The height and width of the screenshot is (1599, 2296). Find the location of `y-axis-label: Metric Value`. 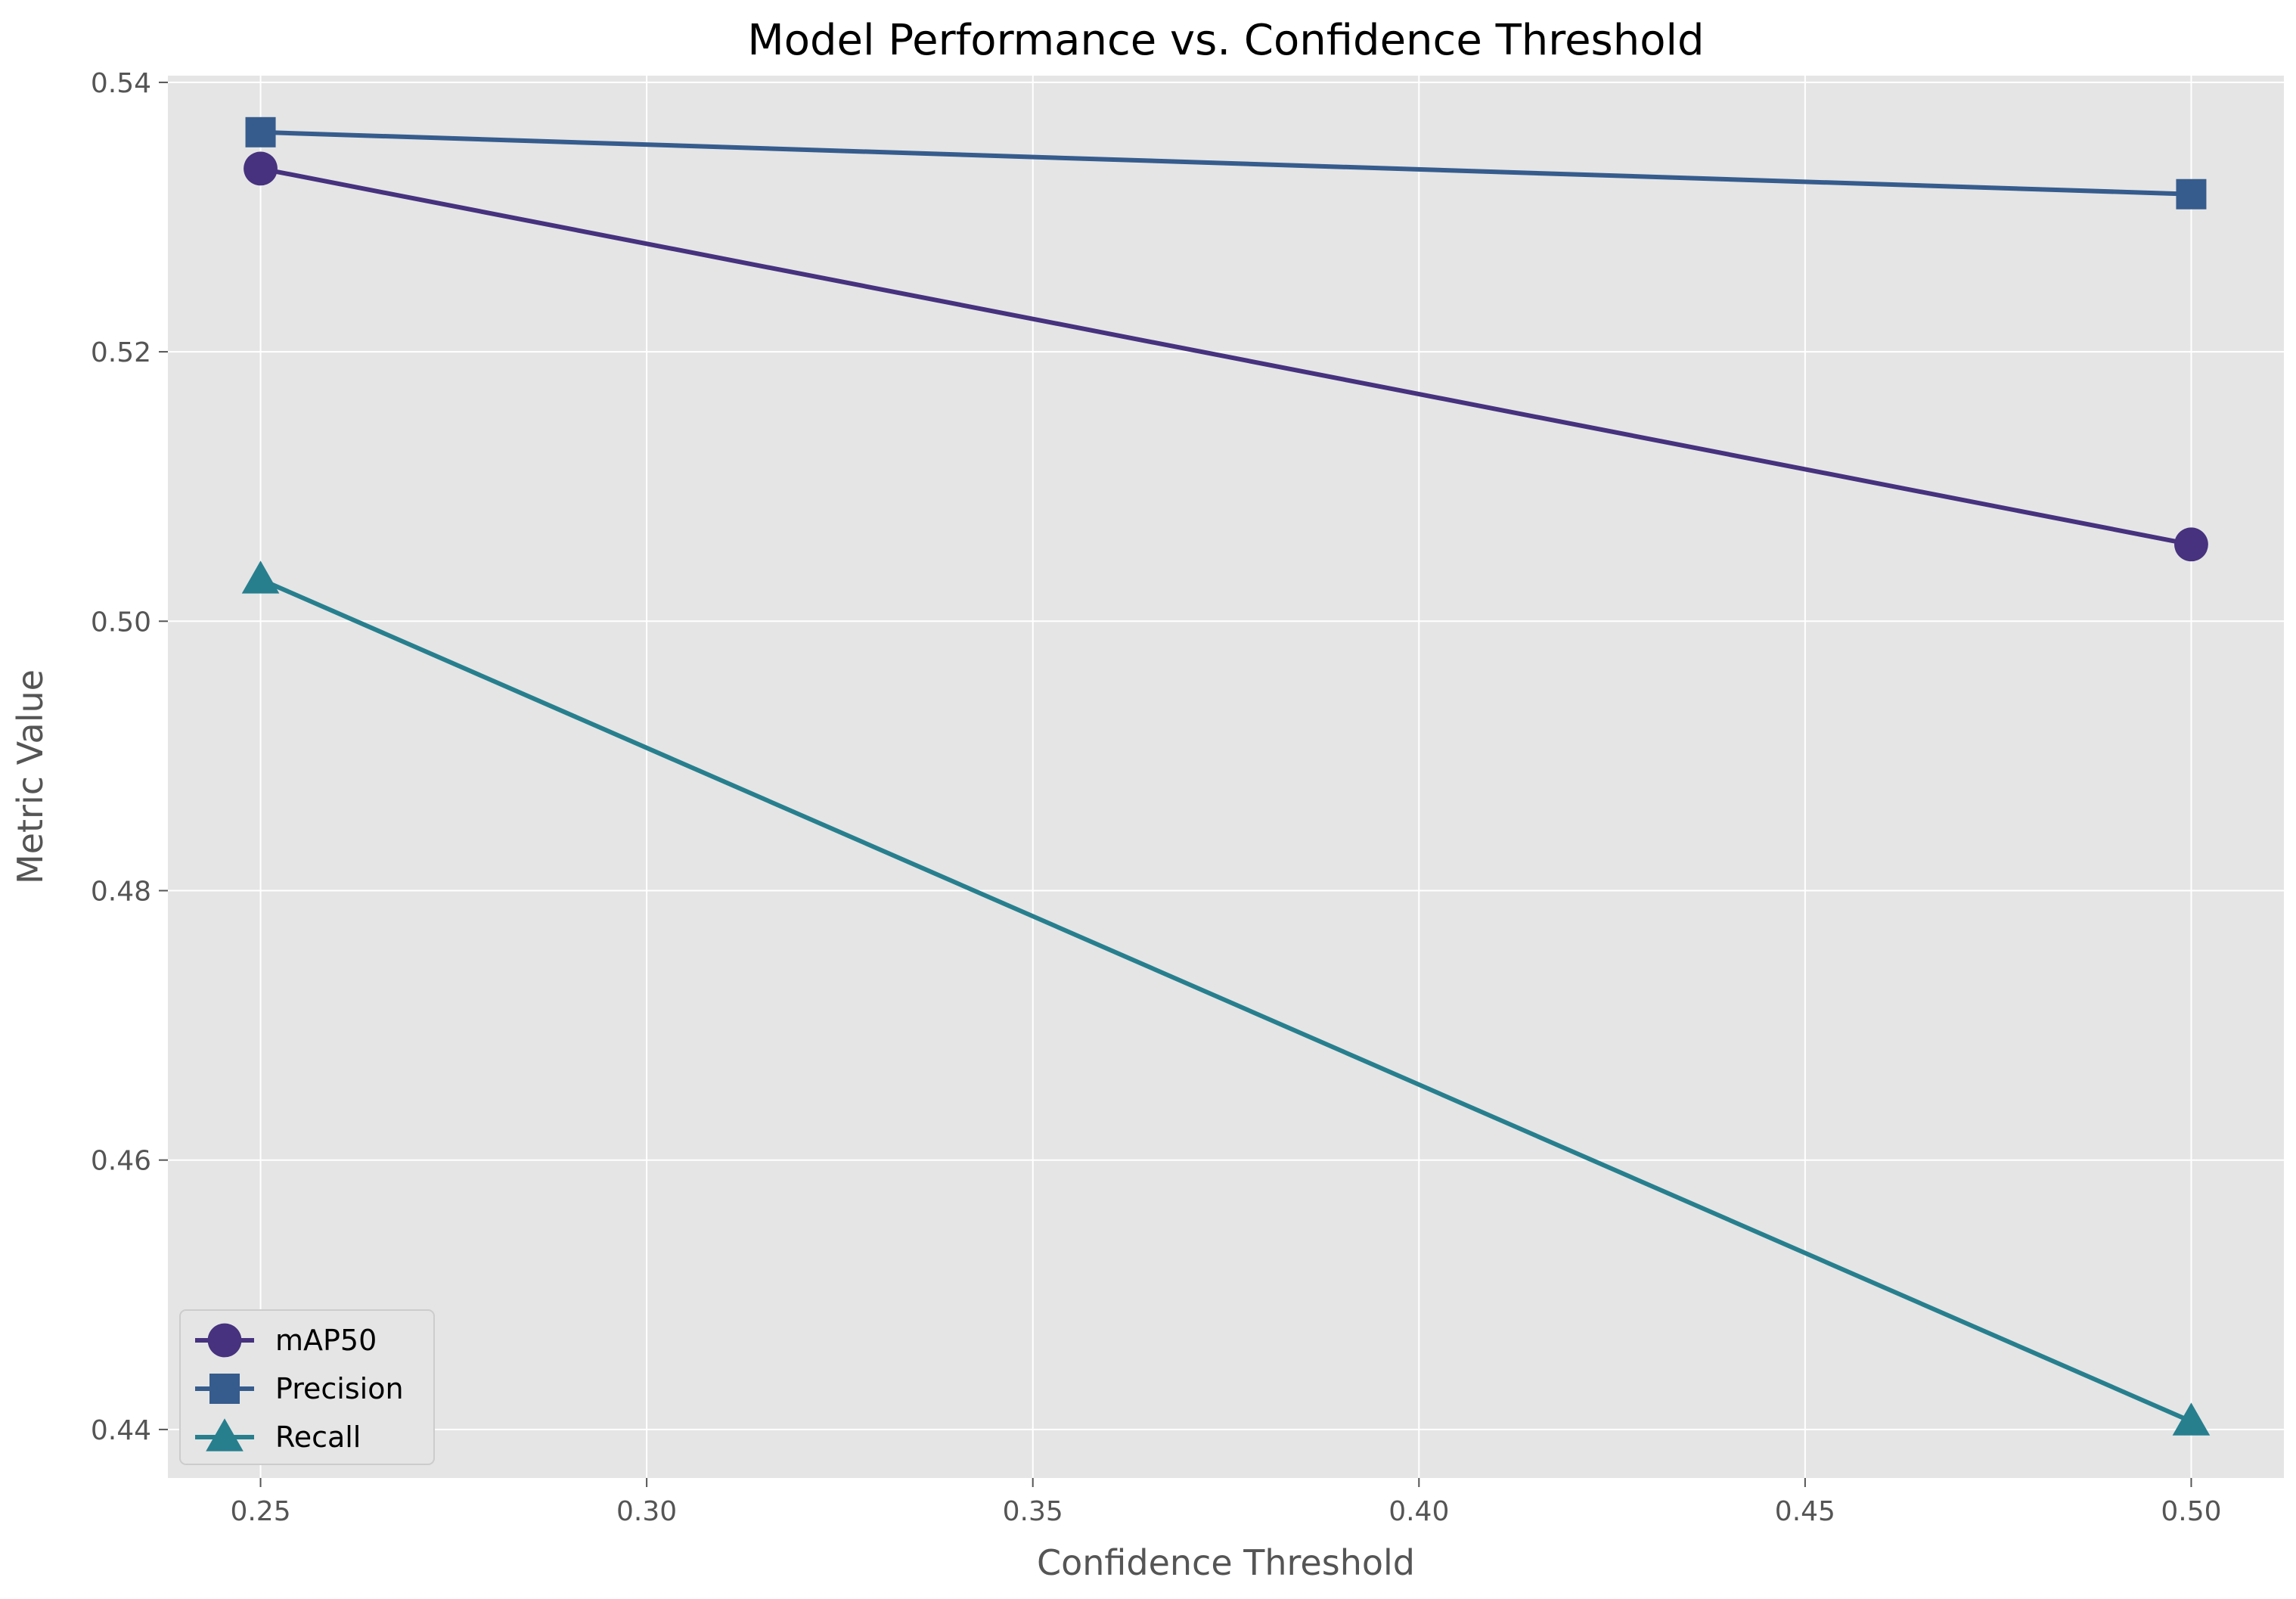

y-axis-label: Metric Value is located at coordinates (30, 777).